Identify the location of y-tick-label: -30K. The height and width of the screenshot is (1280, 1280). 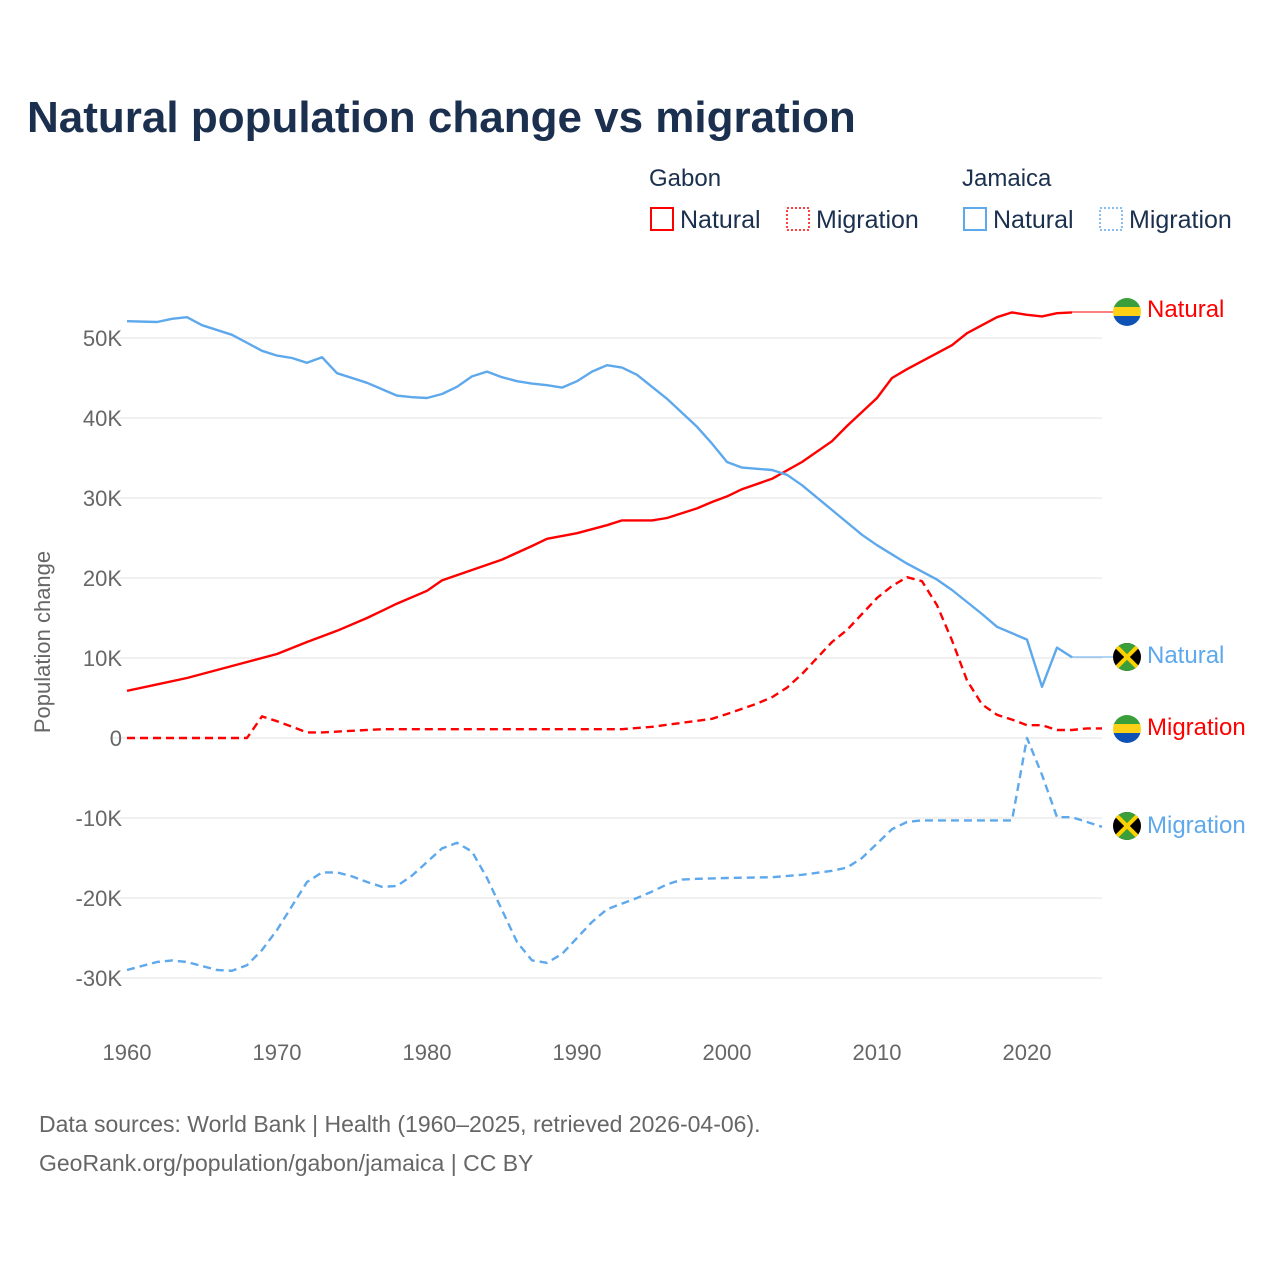
(99, 978).